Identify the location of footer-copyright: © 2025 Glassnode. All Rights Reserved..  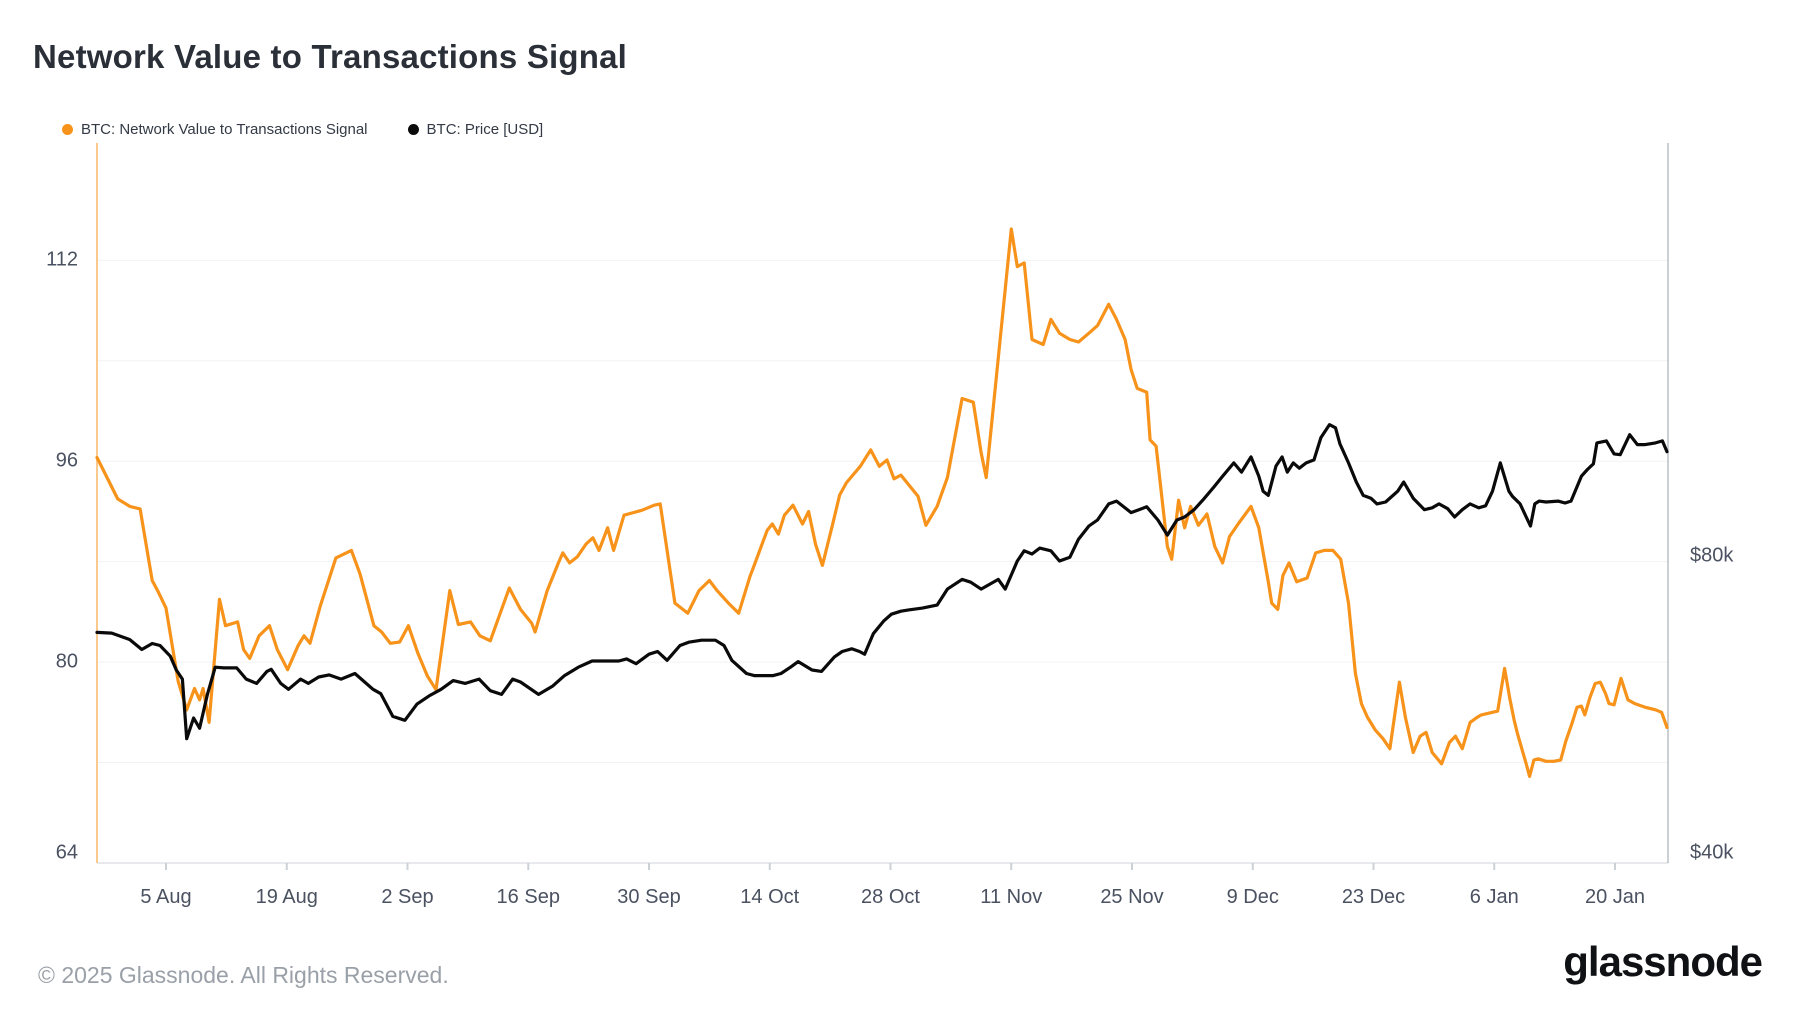
(243, 975).